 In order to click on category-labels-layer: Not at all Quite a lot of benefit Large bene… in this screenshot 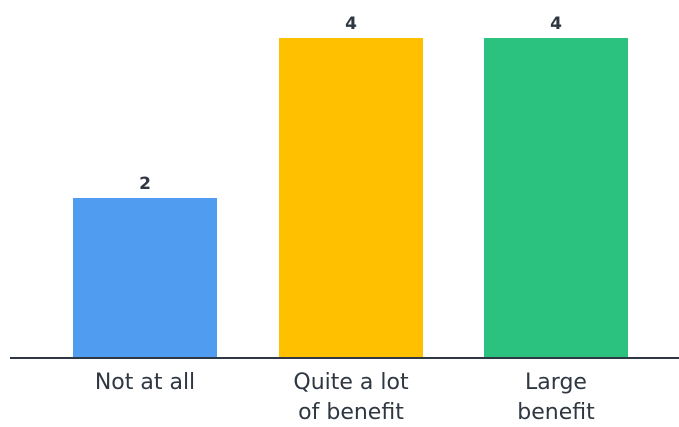, I will do `click(345, 397)`.